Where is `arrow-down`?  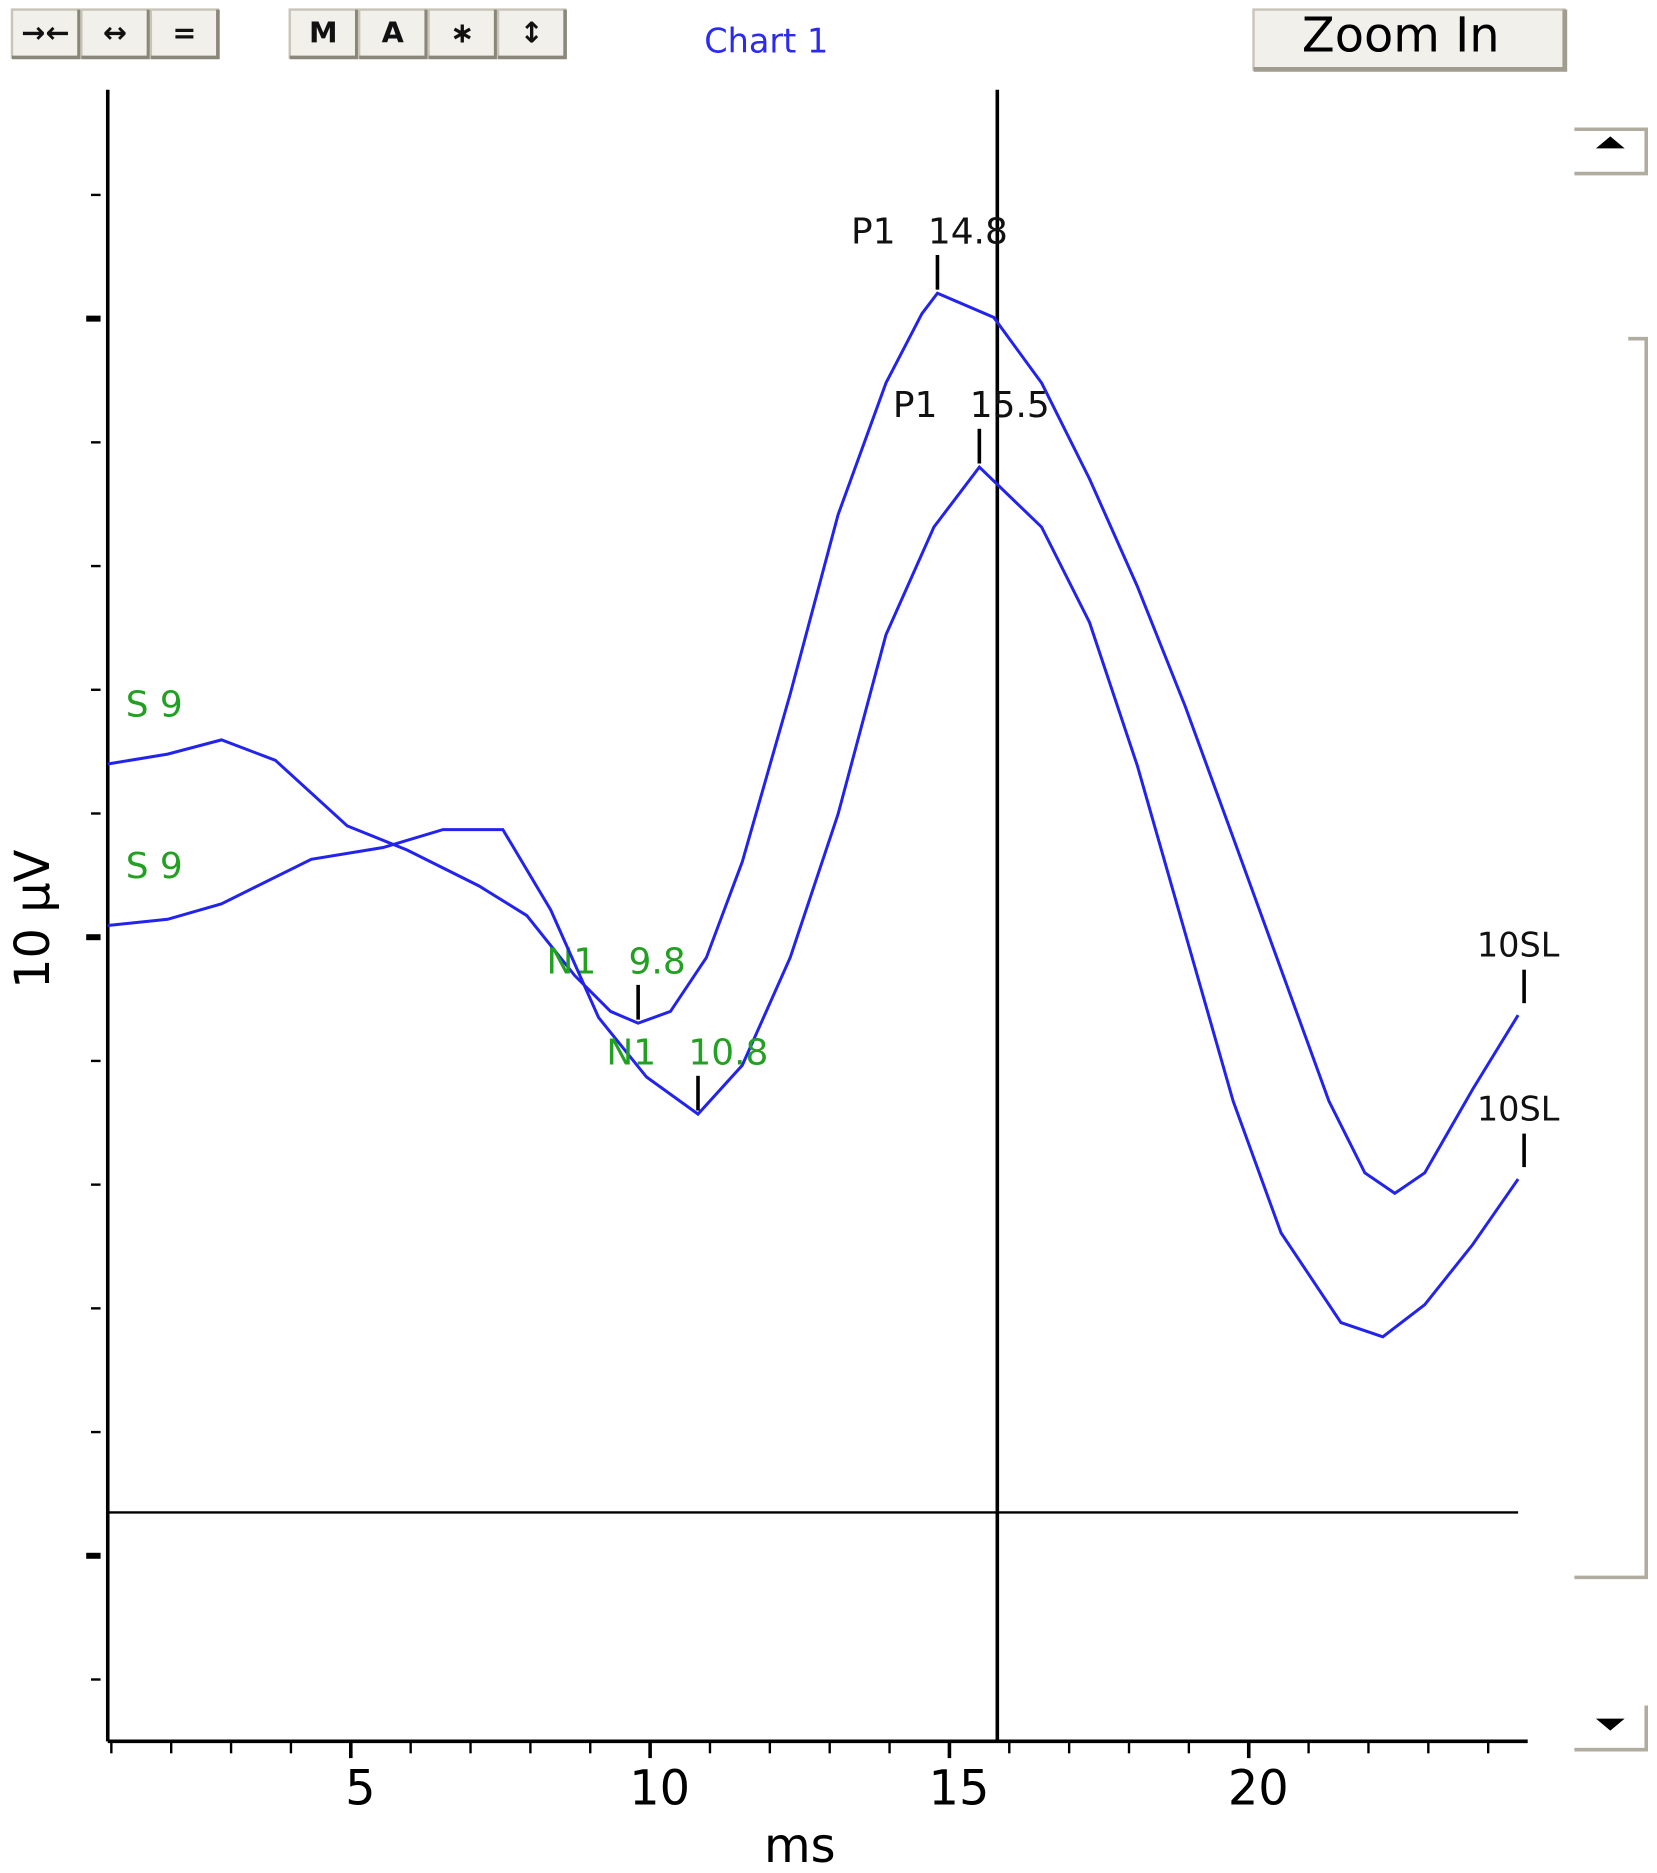
arrow-down is located at coordinates (1610, 1724).